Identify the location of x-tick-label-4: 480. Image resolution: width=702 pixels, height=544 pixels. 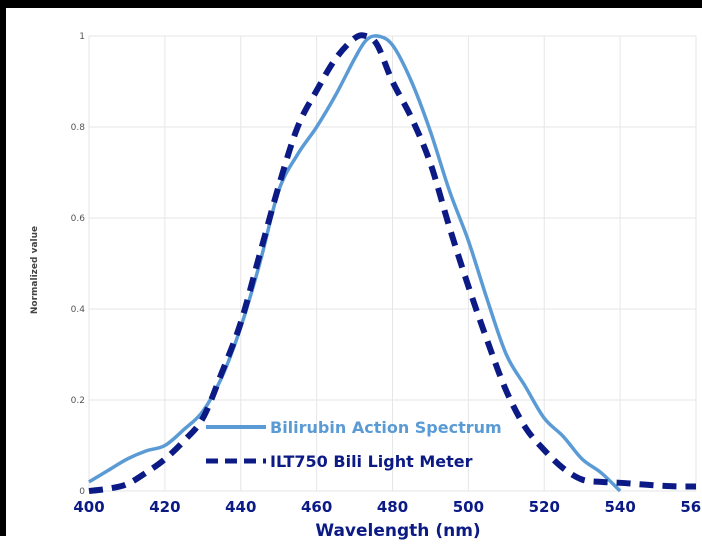
(392, 507).